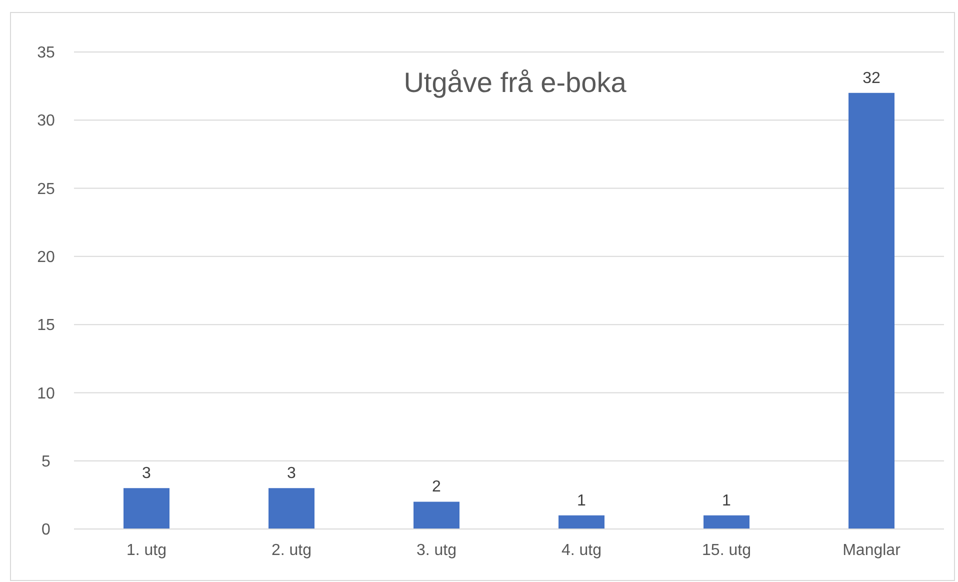  I want to click on y-tick-label: 25, so click(46, 189).